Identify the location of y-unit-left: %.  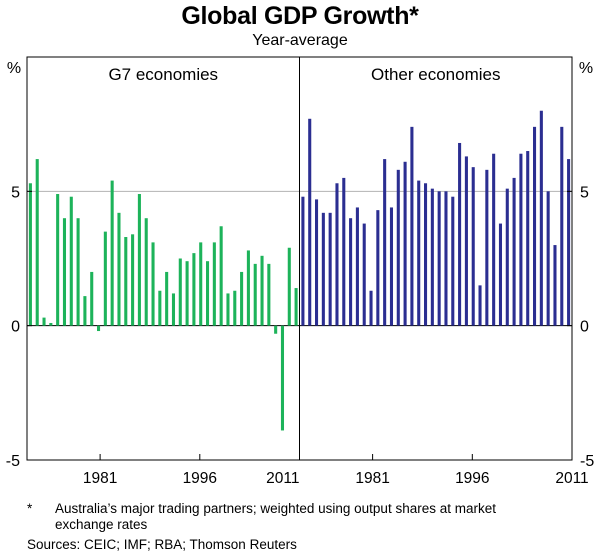
(14, 68).